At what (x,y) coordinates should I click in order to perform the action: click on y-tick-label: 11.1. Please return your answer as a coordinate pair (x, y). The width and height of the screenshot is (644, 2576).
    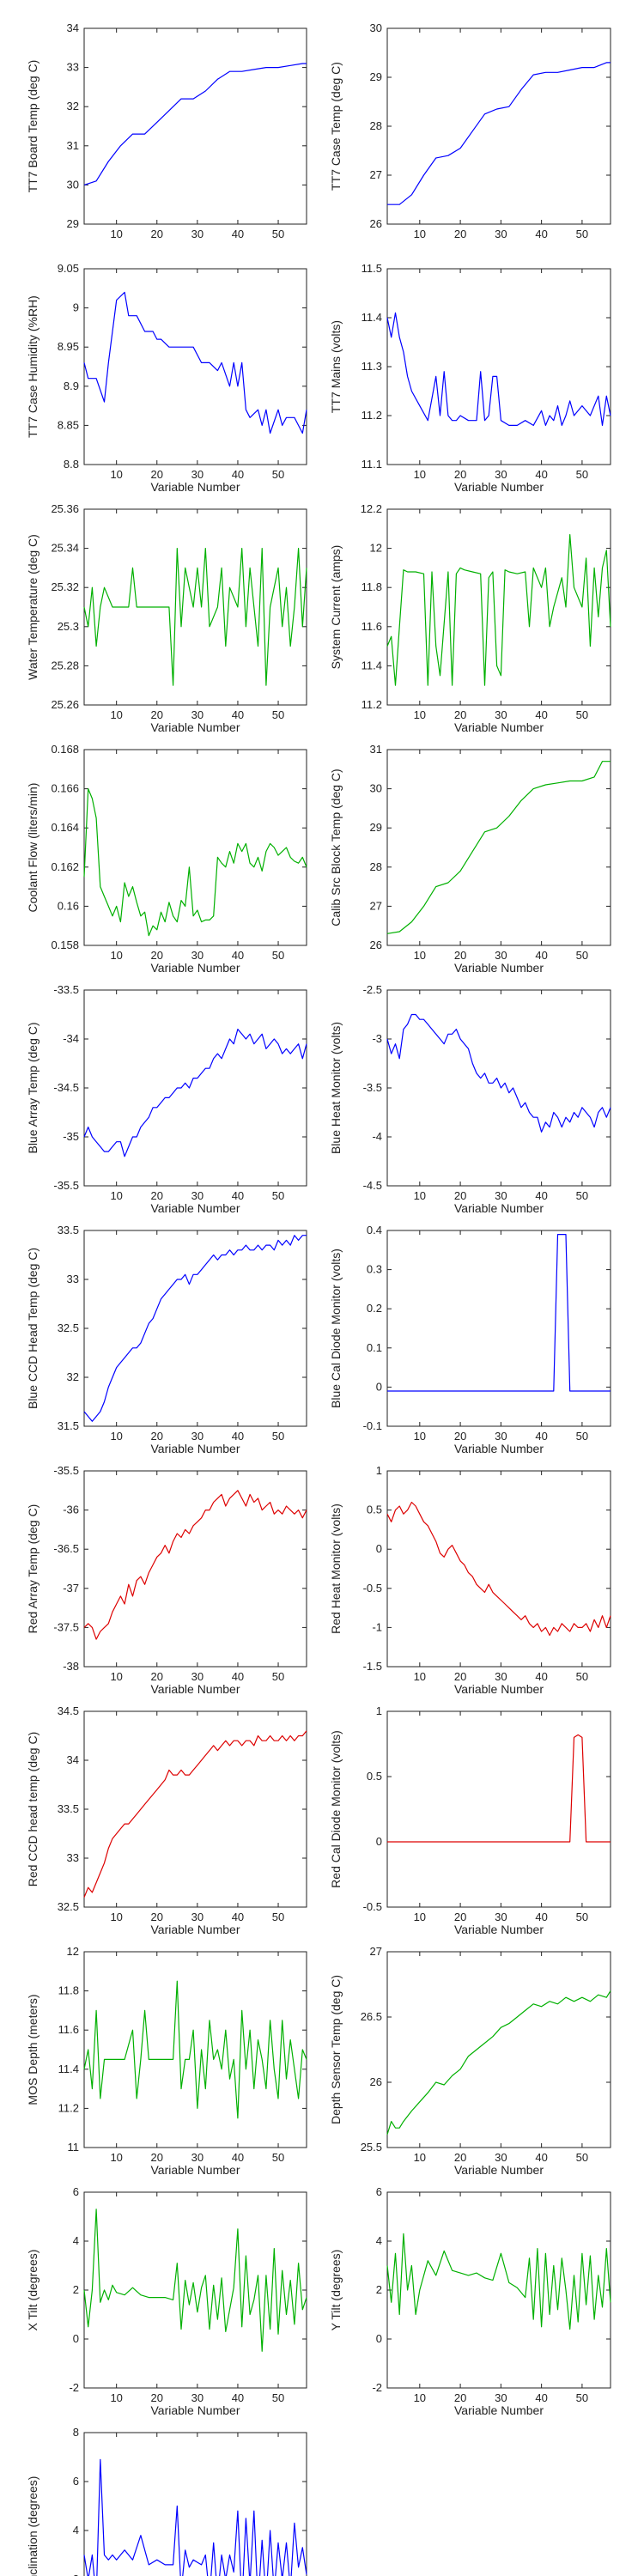
    Looking at the image, I should click on (371, 464).